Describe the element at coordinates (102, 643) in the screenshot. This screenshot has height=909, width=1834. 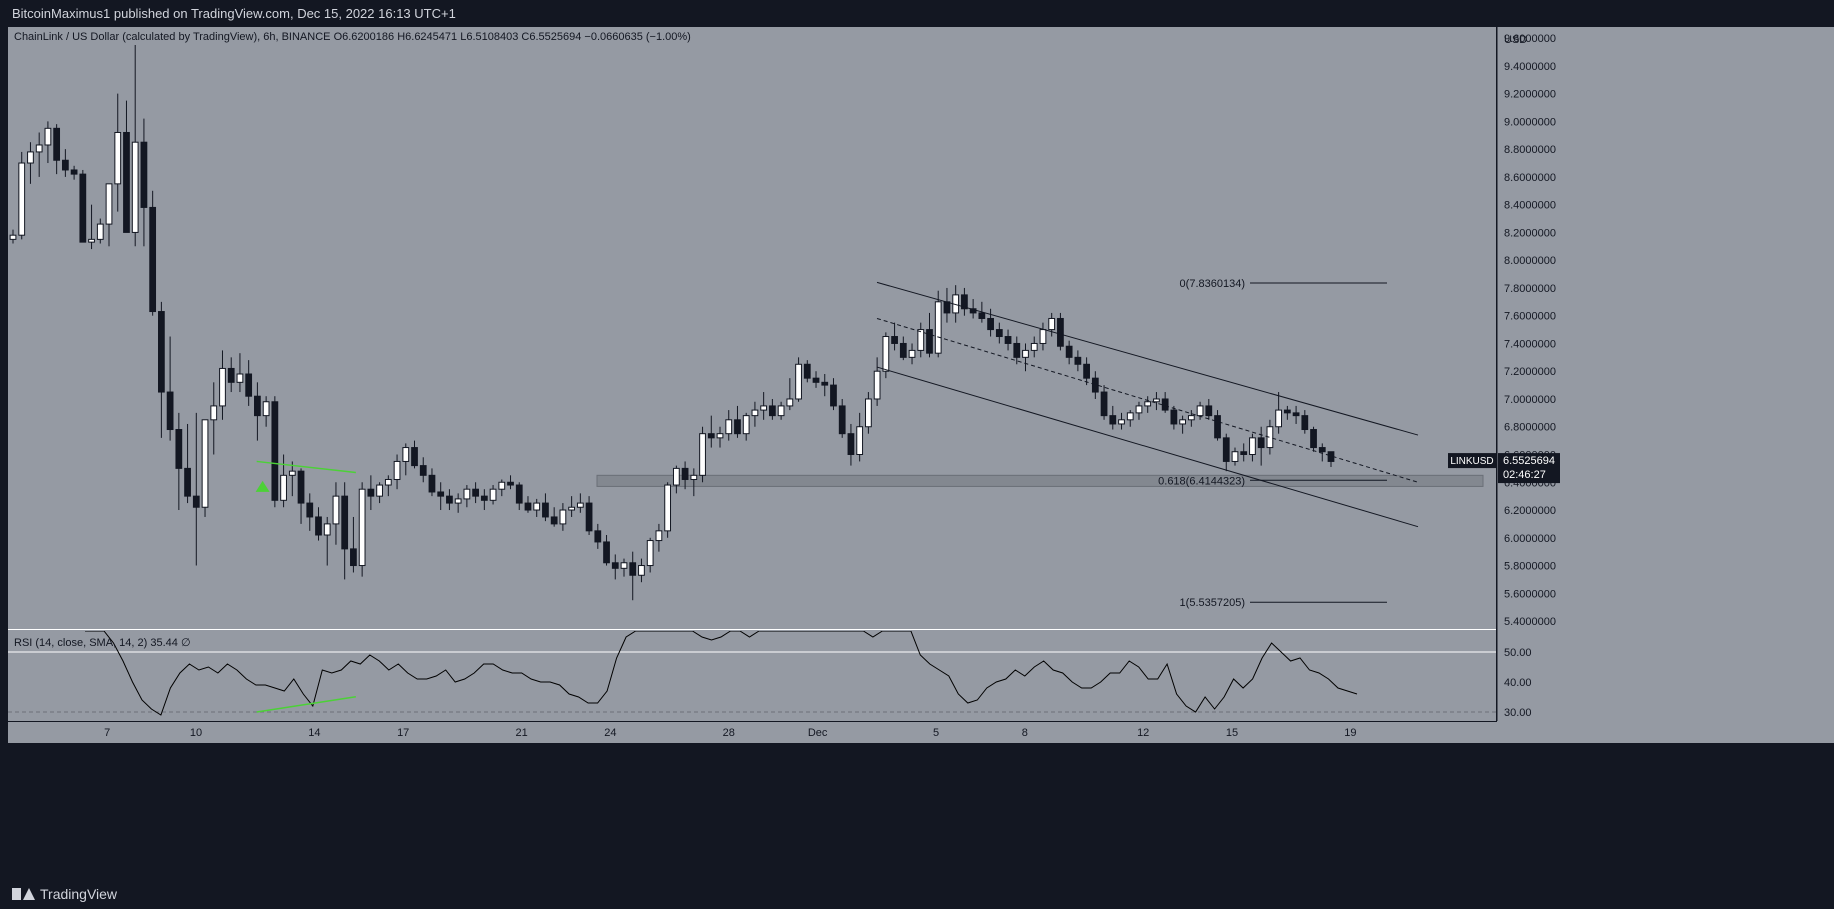
I see `rsi-legend: RSI (14, close, SMA, 14, 2) 35.44 ∅` at that location.